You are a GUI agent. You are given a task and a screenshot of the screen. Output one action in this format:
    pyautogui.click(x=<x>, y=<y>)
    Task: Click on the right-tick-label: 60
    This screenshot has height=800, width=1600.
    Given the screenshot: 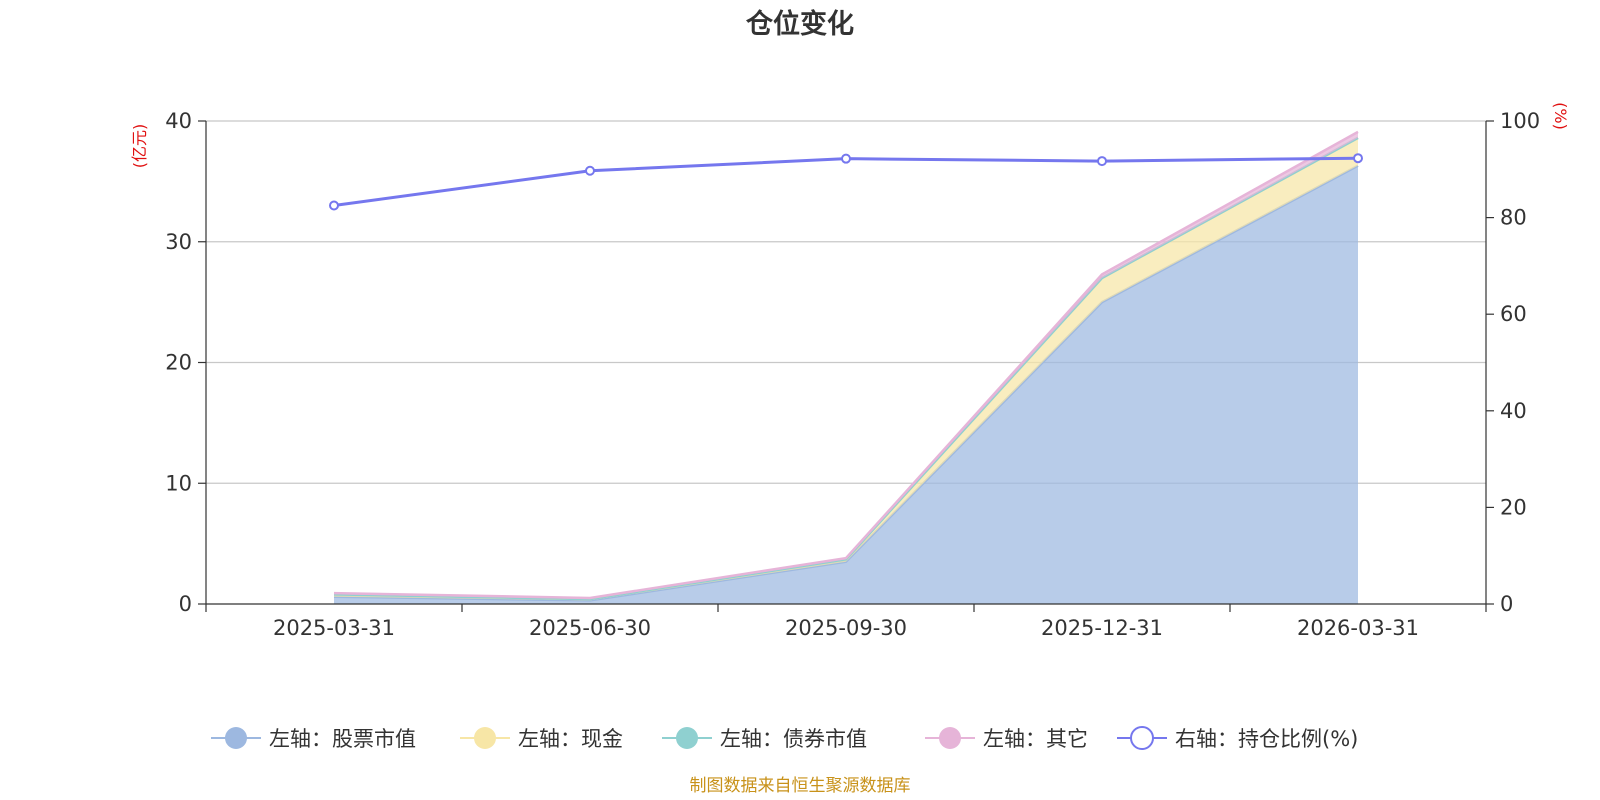 What is the action you would take?
    pyautogui.click(x=1513, y=314)
    